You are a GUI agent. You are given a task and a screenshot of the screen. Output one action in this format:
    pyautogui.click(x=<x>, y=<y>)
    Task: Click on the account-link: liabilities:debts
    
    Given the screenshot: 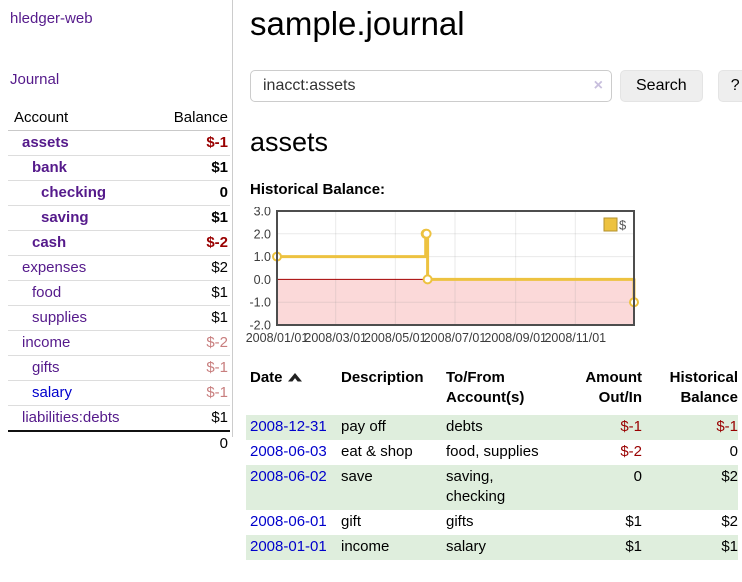 What is the action you would take?
    pyautogui.click(x=71, y=417)
    